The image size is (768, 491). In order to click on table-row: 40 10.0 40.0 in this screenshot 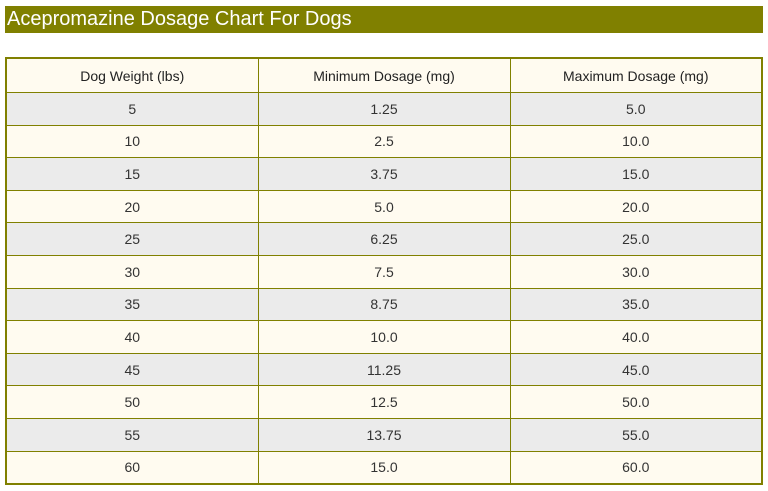, I will do `click(384, 337)`.